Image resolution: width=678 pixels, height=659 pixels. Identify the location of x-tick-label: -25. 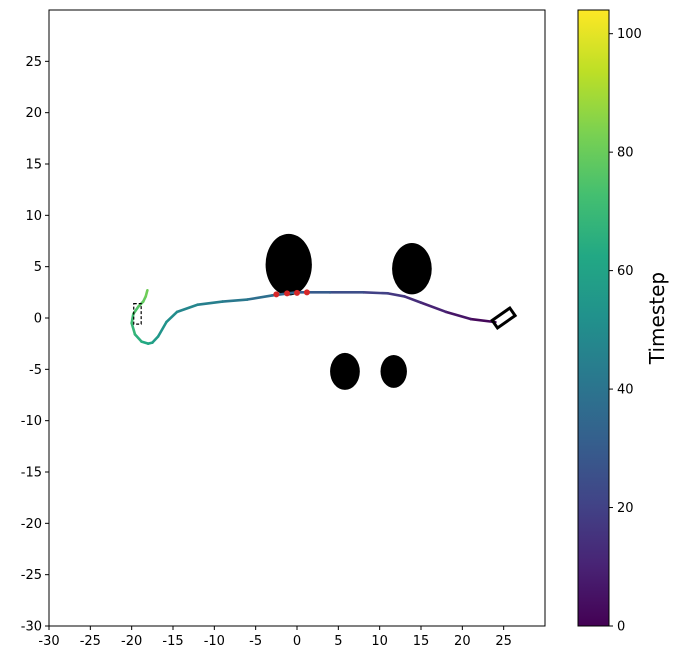
(90, 641).